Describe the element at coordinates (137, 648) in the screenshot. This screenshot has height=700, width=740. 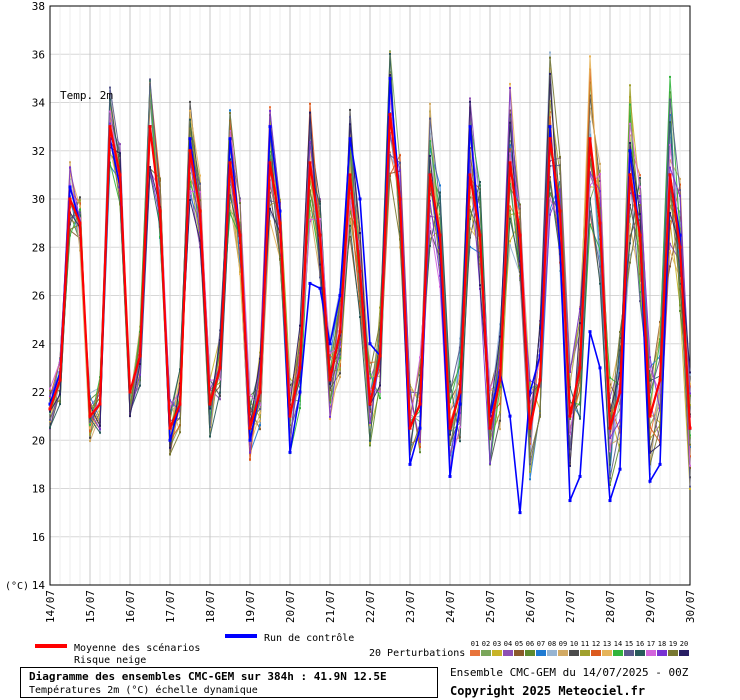
I see `legend-mean-label: Moyenne des scénarios` at that location.